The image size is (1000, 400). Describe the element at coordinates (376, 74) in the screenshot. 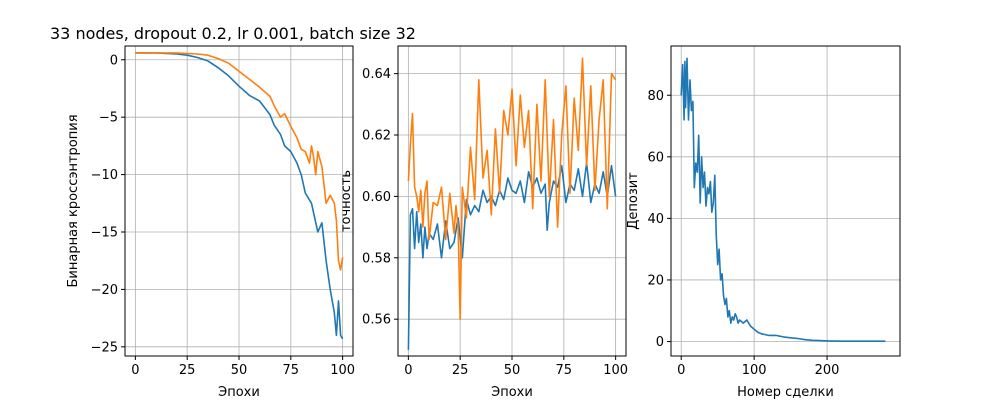

I see `y-tick-label: 0.64` at that location.